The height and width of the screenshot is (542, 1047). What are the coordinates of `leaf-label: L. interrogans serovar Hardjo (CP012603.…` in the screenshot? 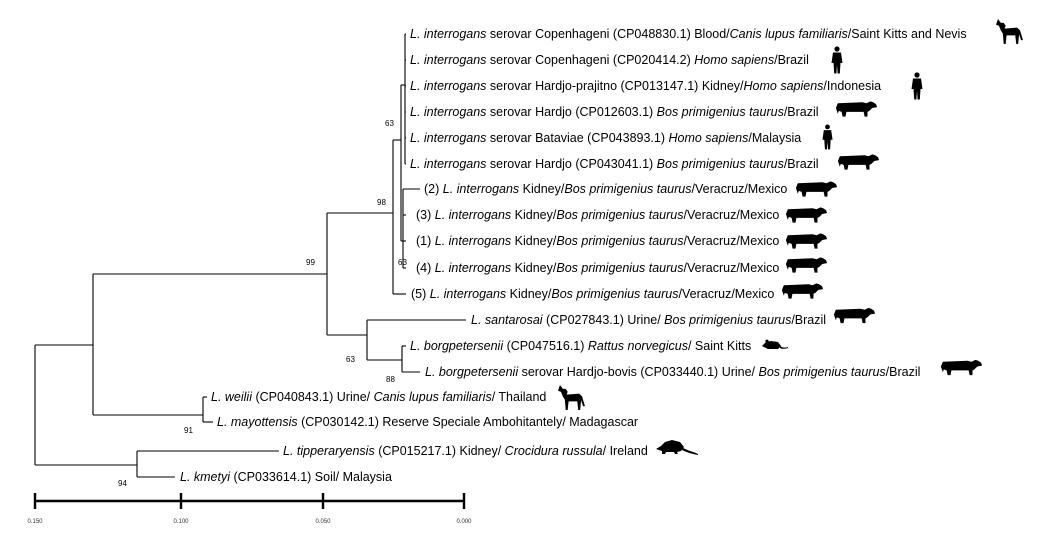 It's located at (614, 112).